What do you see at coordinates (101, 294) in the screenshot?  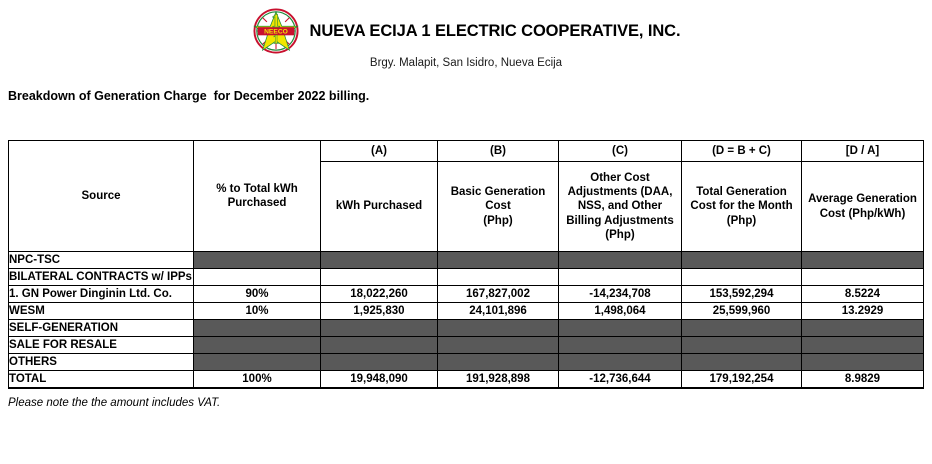 I see `row-label: 1. GN Power Dinginin Ltd. Co.` at bounding box center [101, 294].